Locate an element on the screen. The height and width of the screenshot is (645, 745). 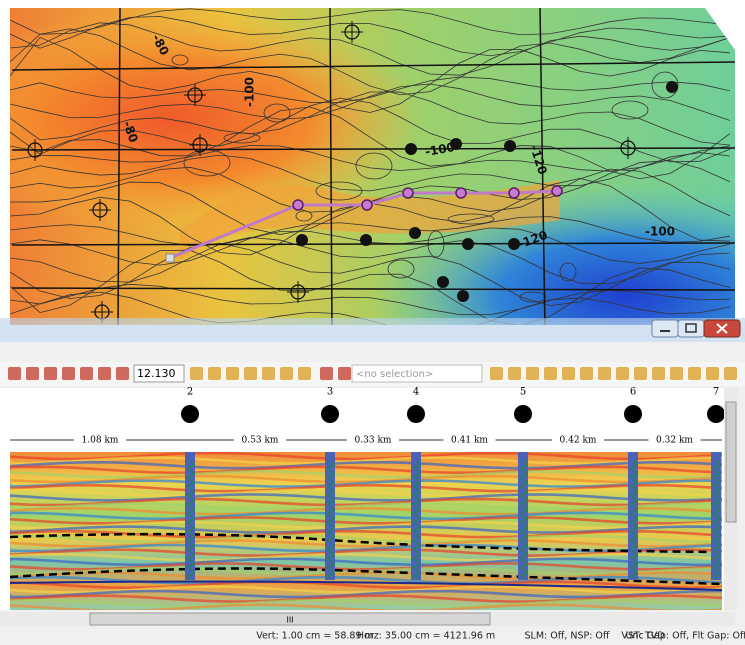
well-label: 7 is located at coordinates (716, 392).